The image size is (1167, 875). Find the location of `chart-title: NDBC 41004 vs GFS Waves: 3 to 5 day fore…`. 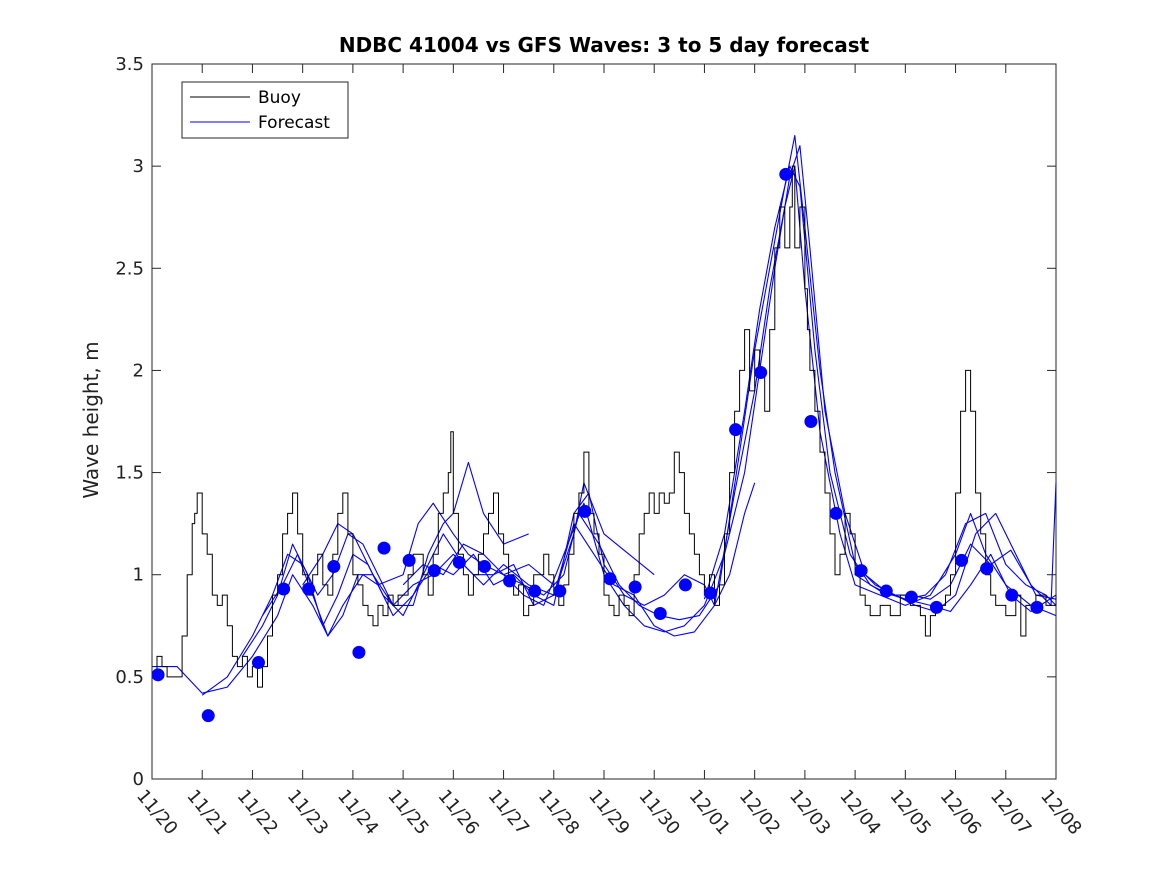

chart-title: NDBC 41004 vs GFS Waves: 3 to 5 day fore… is located at coordinates (604, 45).